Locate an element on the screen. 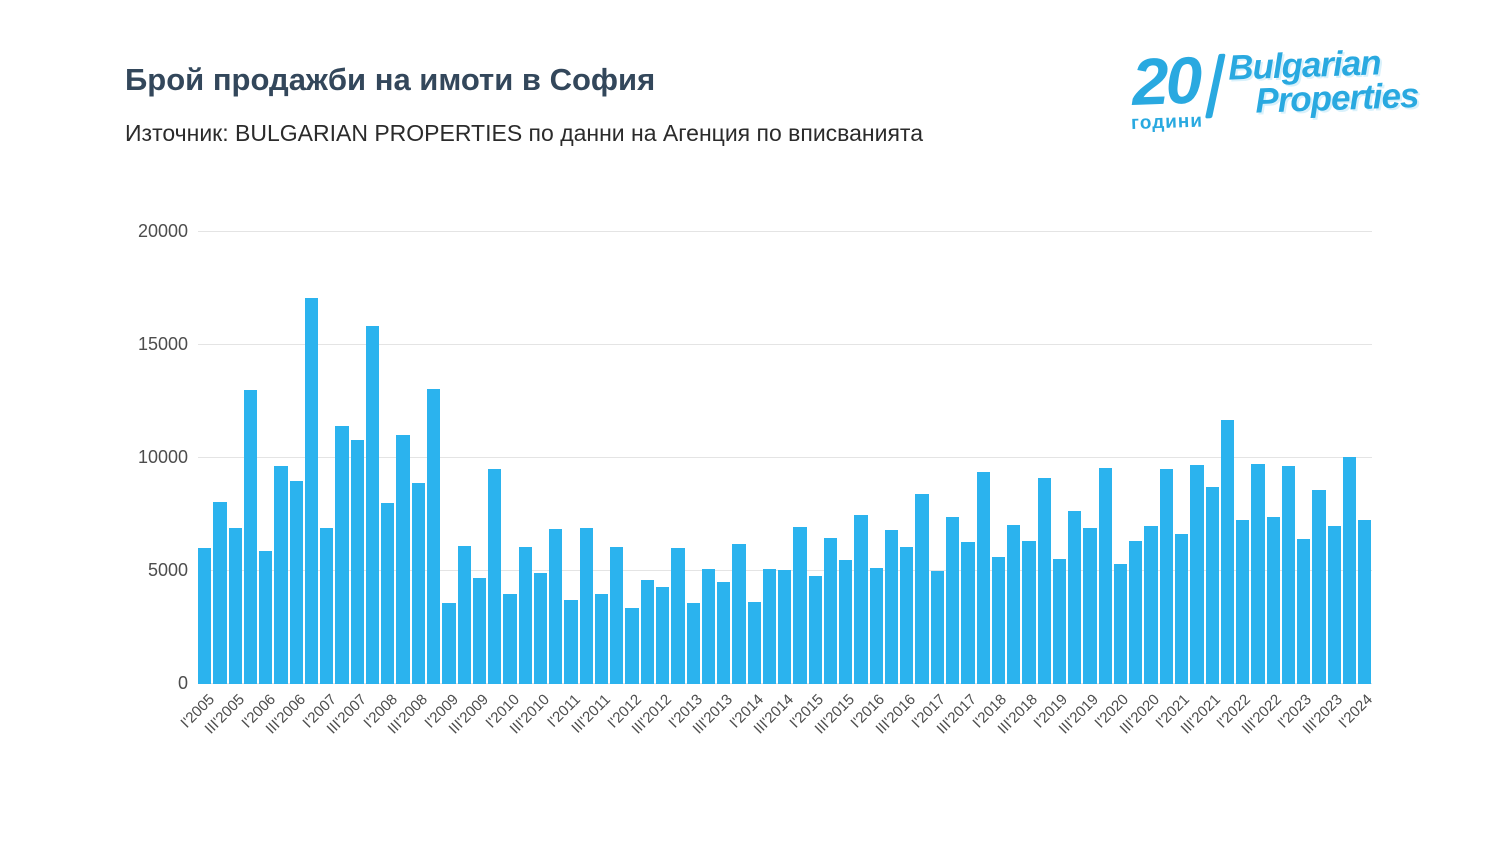 Image resolution: width=1500 pixels, height=844 pixels. bar-III'2009 is located at coordinates (479, 630).